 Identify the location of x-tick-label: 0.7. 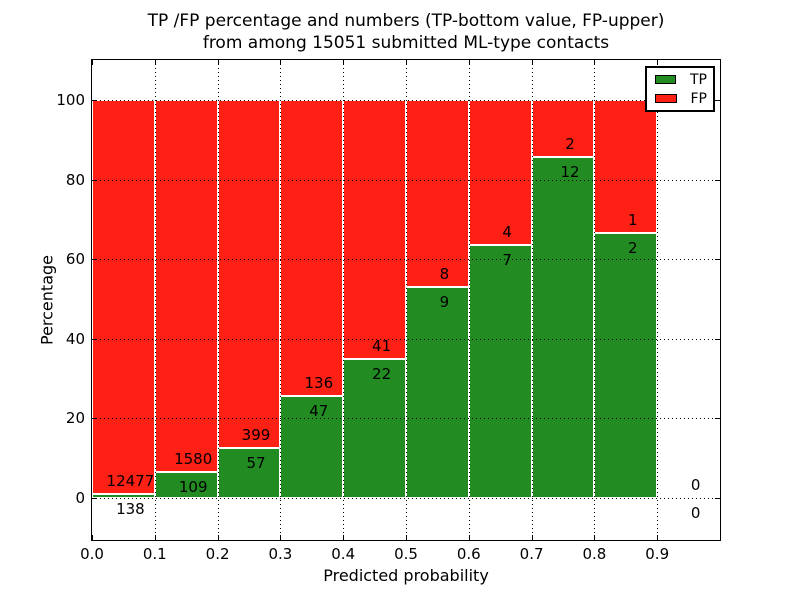
(531, 554).